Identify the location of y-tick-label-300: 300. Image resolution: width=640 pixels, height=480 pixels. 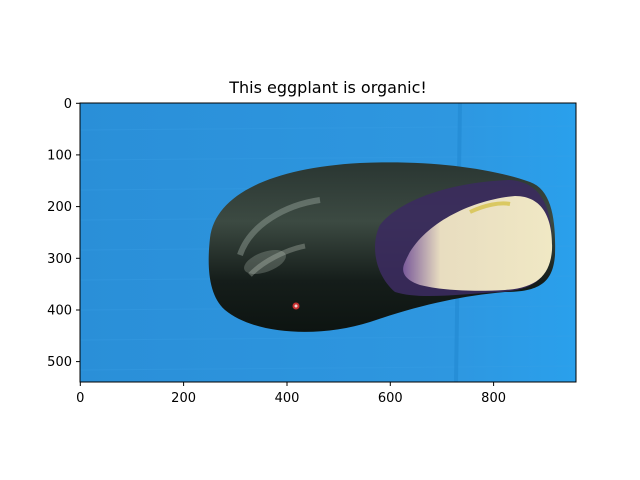
(59, 259).